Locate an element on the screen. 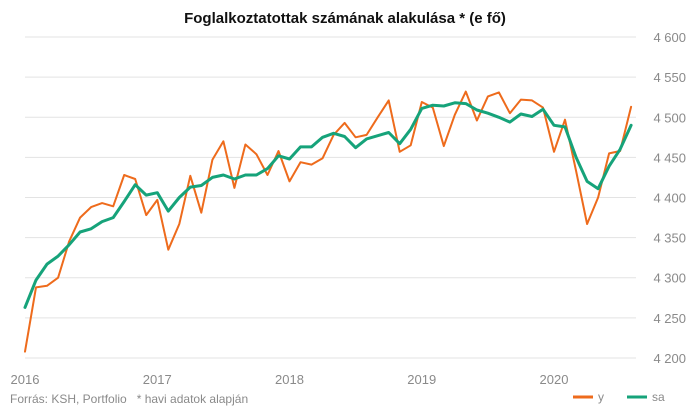 This screenshot has width=691, height=409. y-tick-label: 4 300 is located at coordinates (669, 278).